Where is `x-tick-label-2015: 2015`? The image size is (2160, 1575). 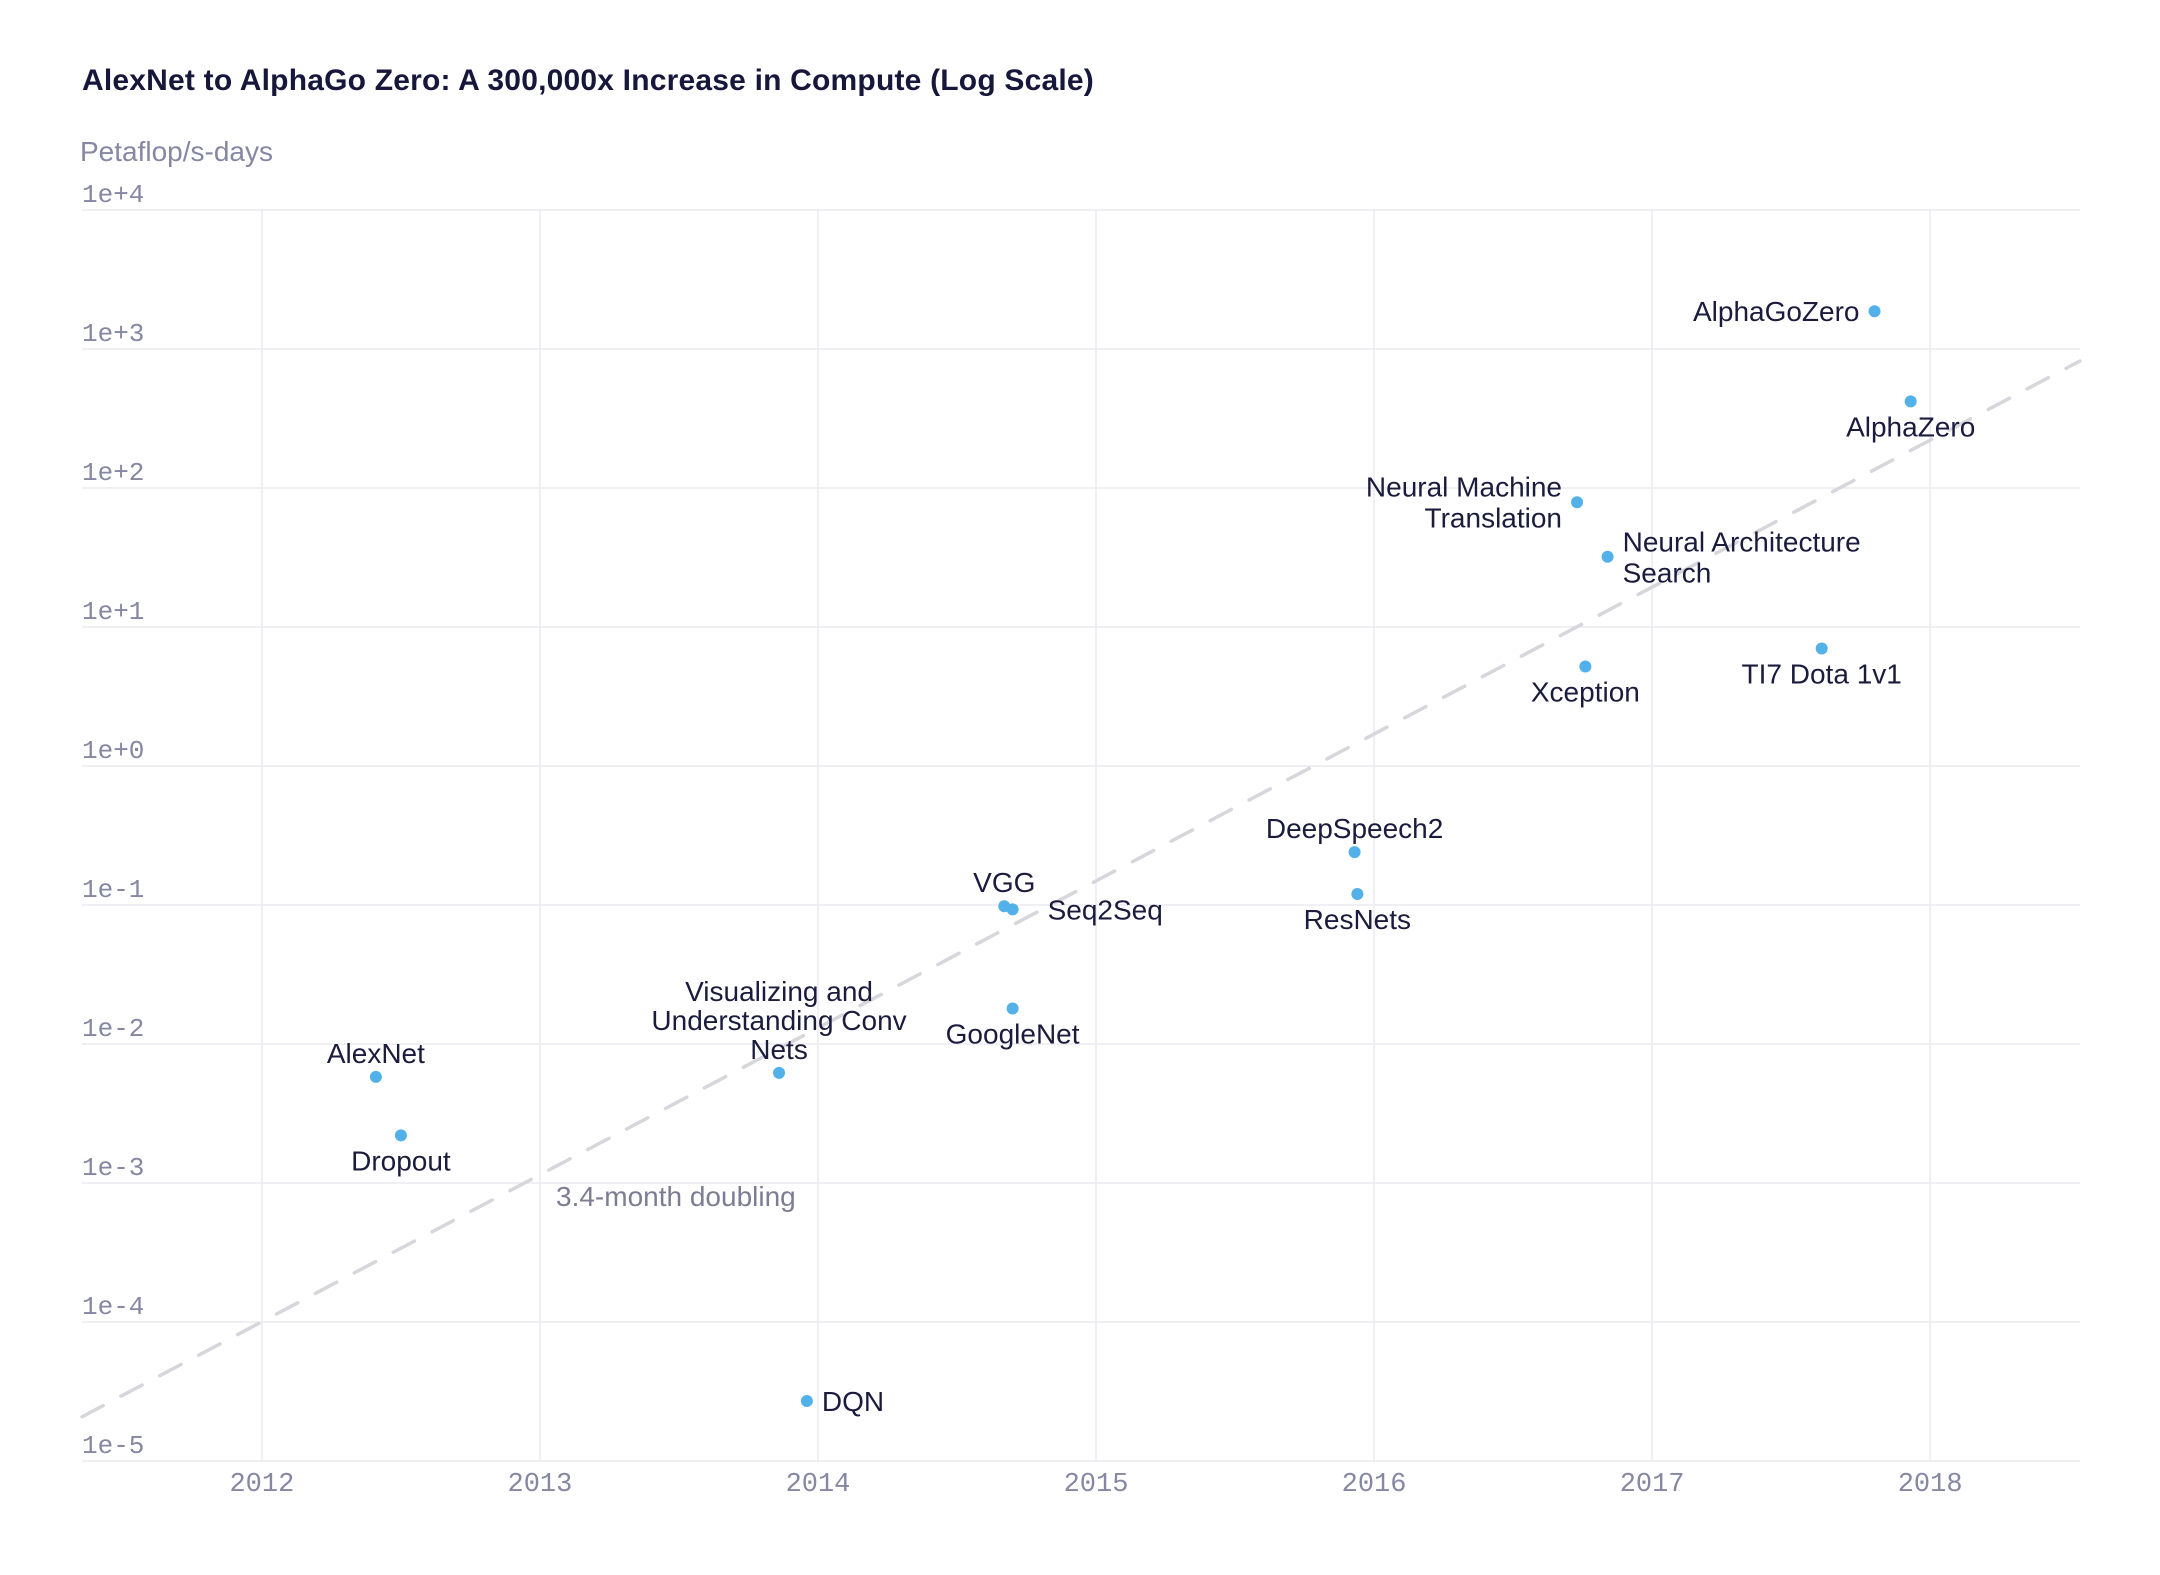
x-tick-label-2015: 2015 is located at coordinates (1096, 1485).